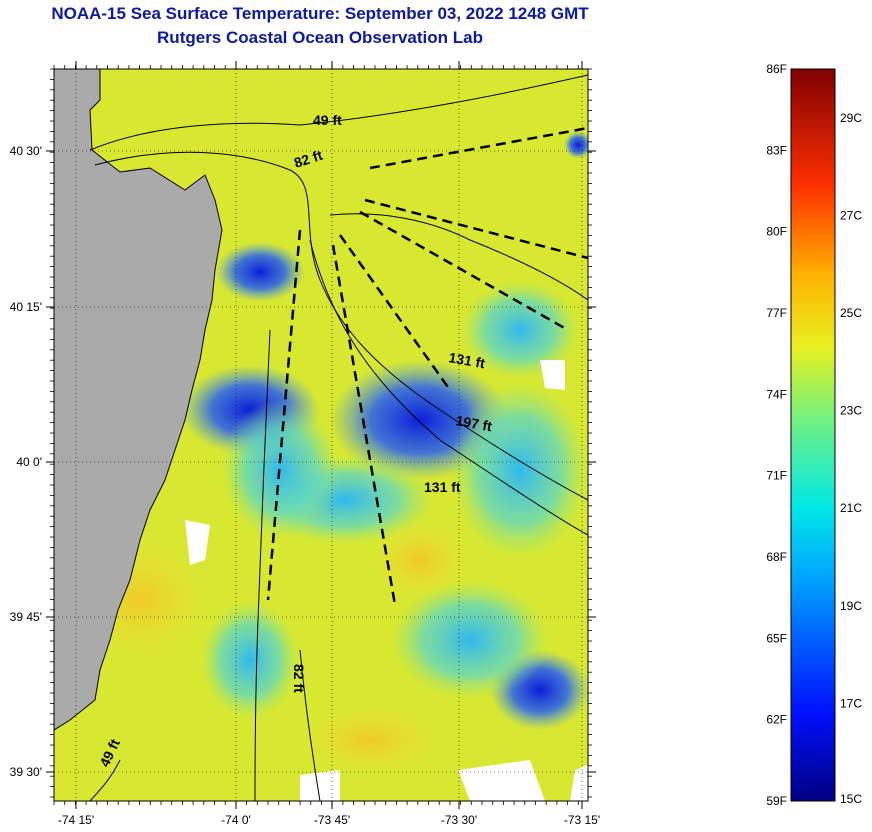  I want to click on lon-label: -74 15', so click(76, 820).